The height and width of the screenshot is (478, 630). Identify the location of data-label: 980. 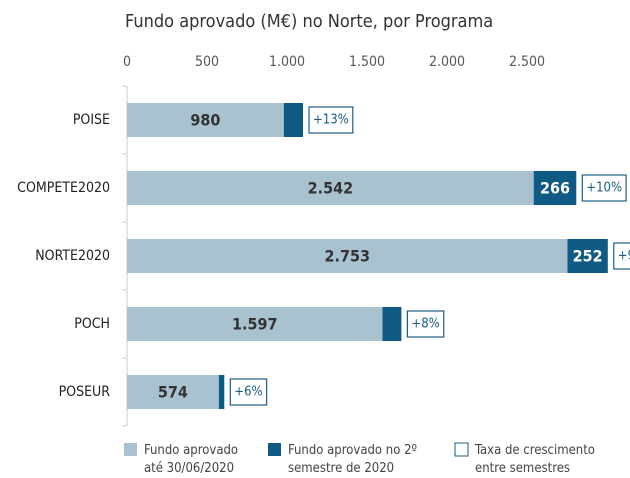
(205, 120).